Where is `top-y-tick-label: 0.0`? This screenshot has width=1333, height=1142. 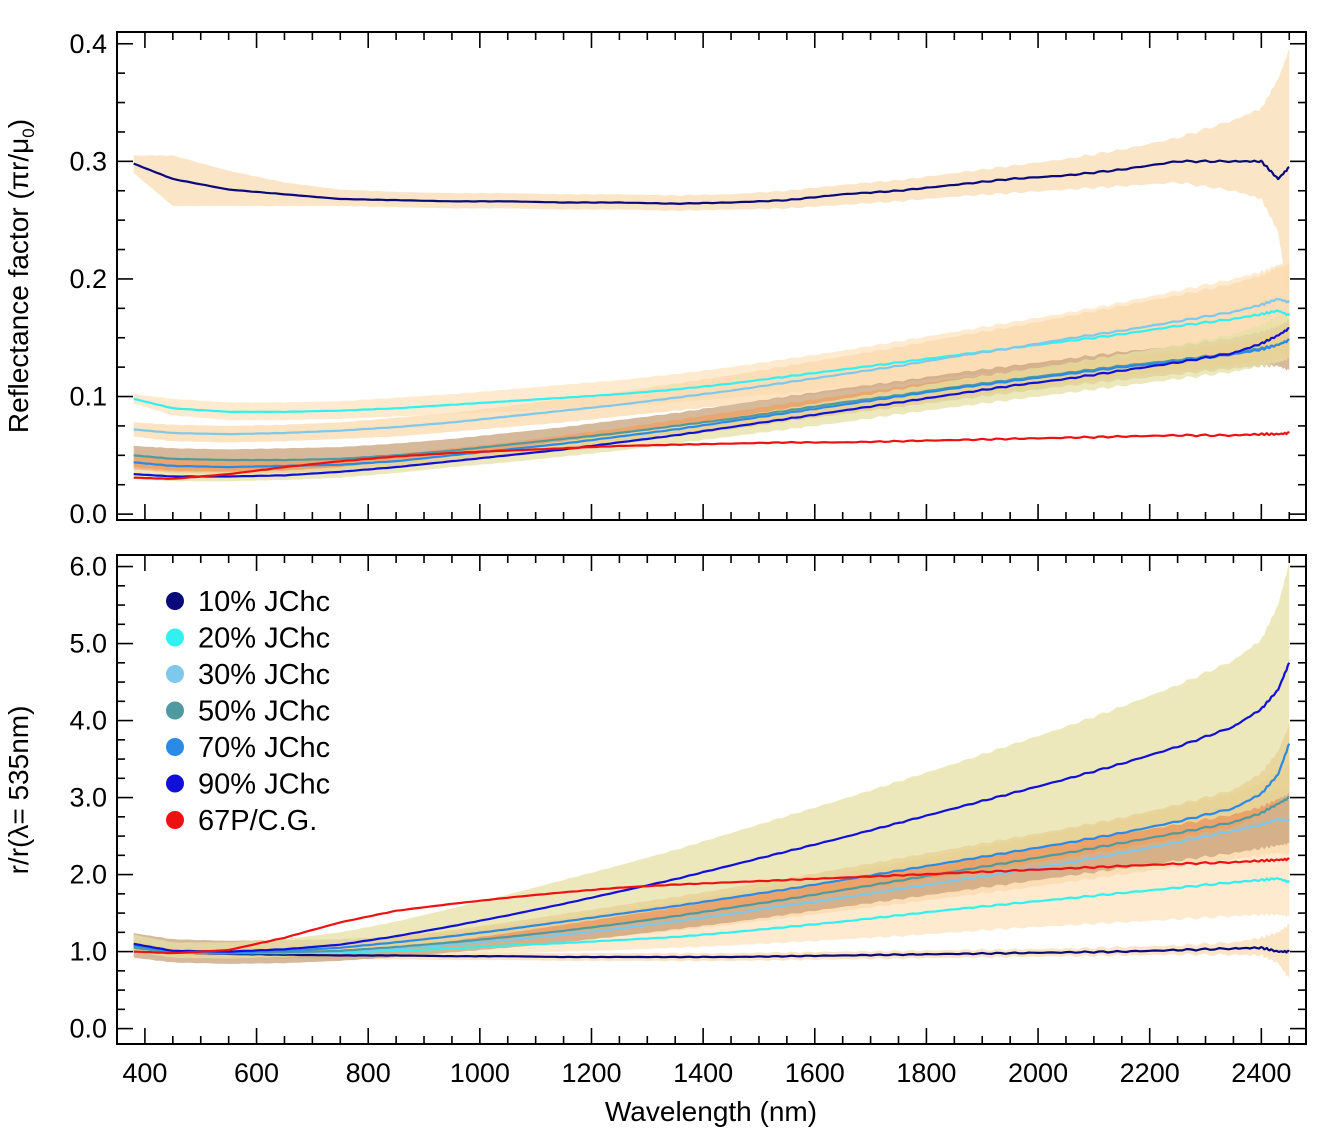
top-y-tick-label: 0.0 is located at coordinates (88, 514).